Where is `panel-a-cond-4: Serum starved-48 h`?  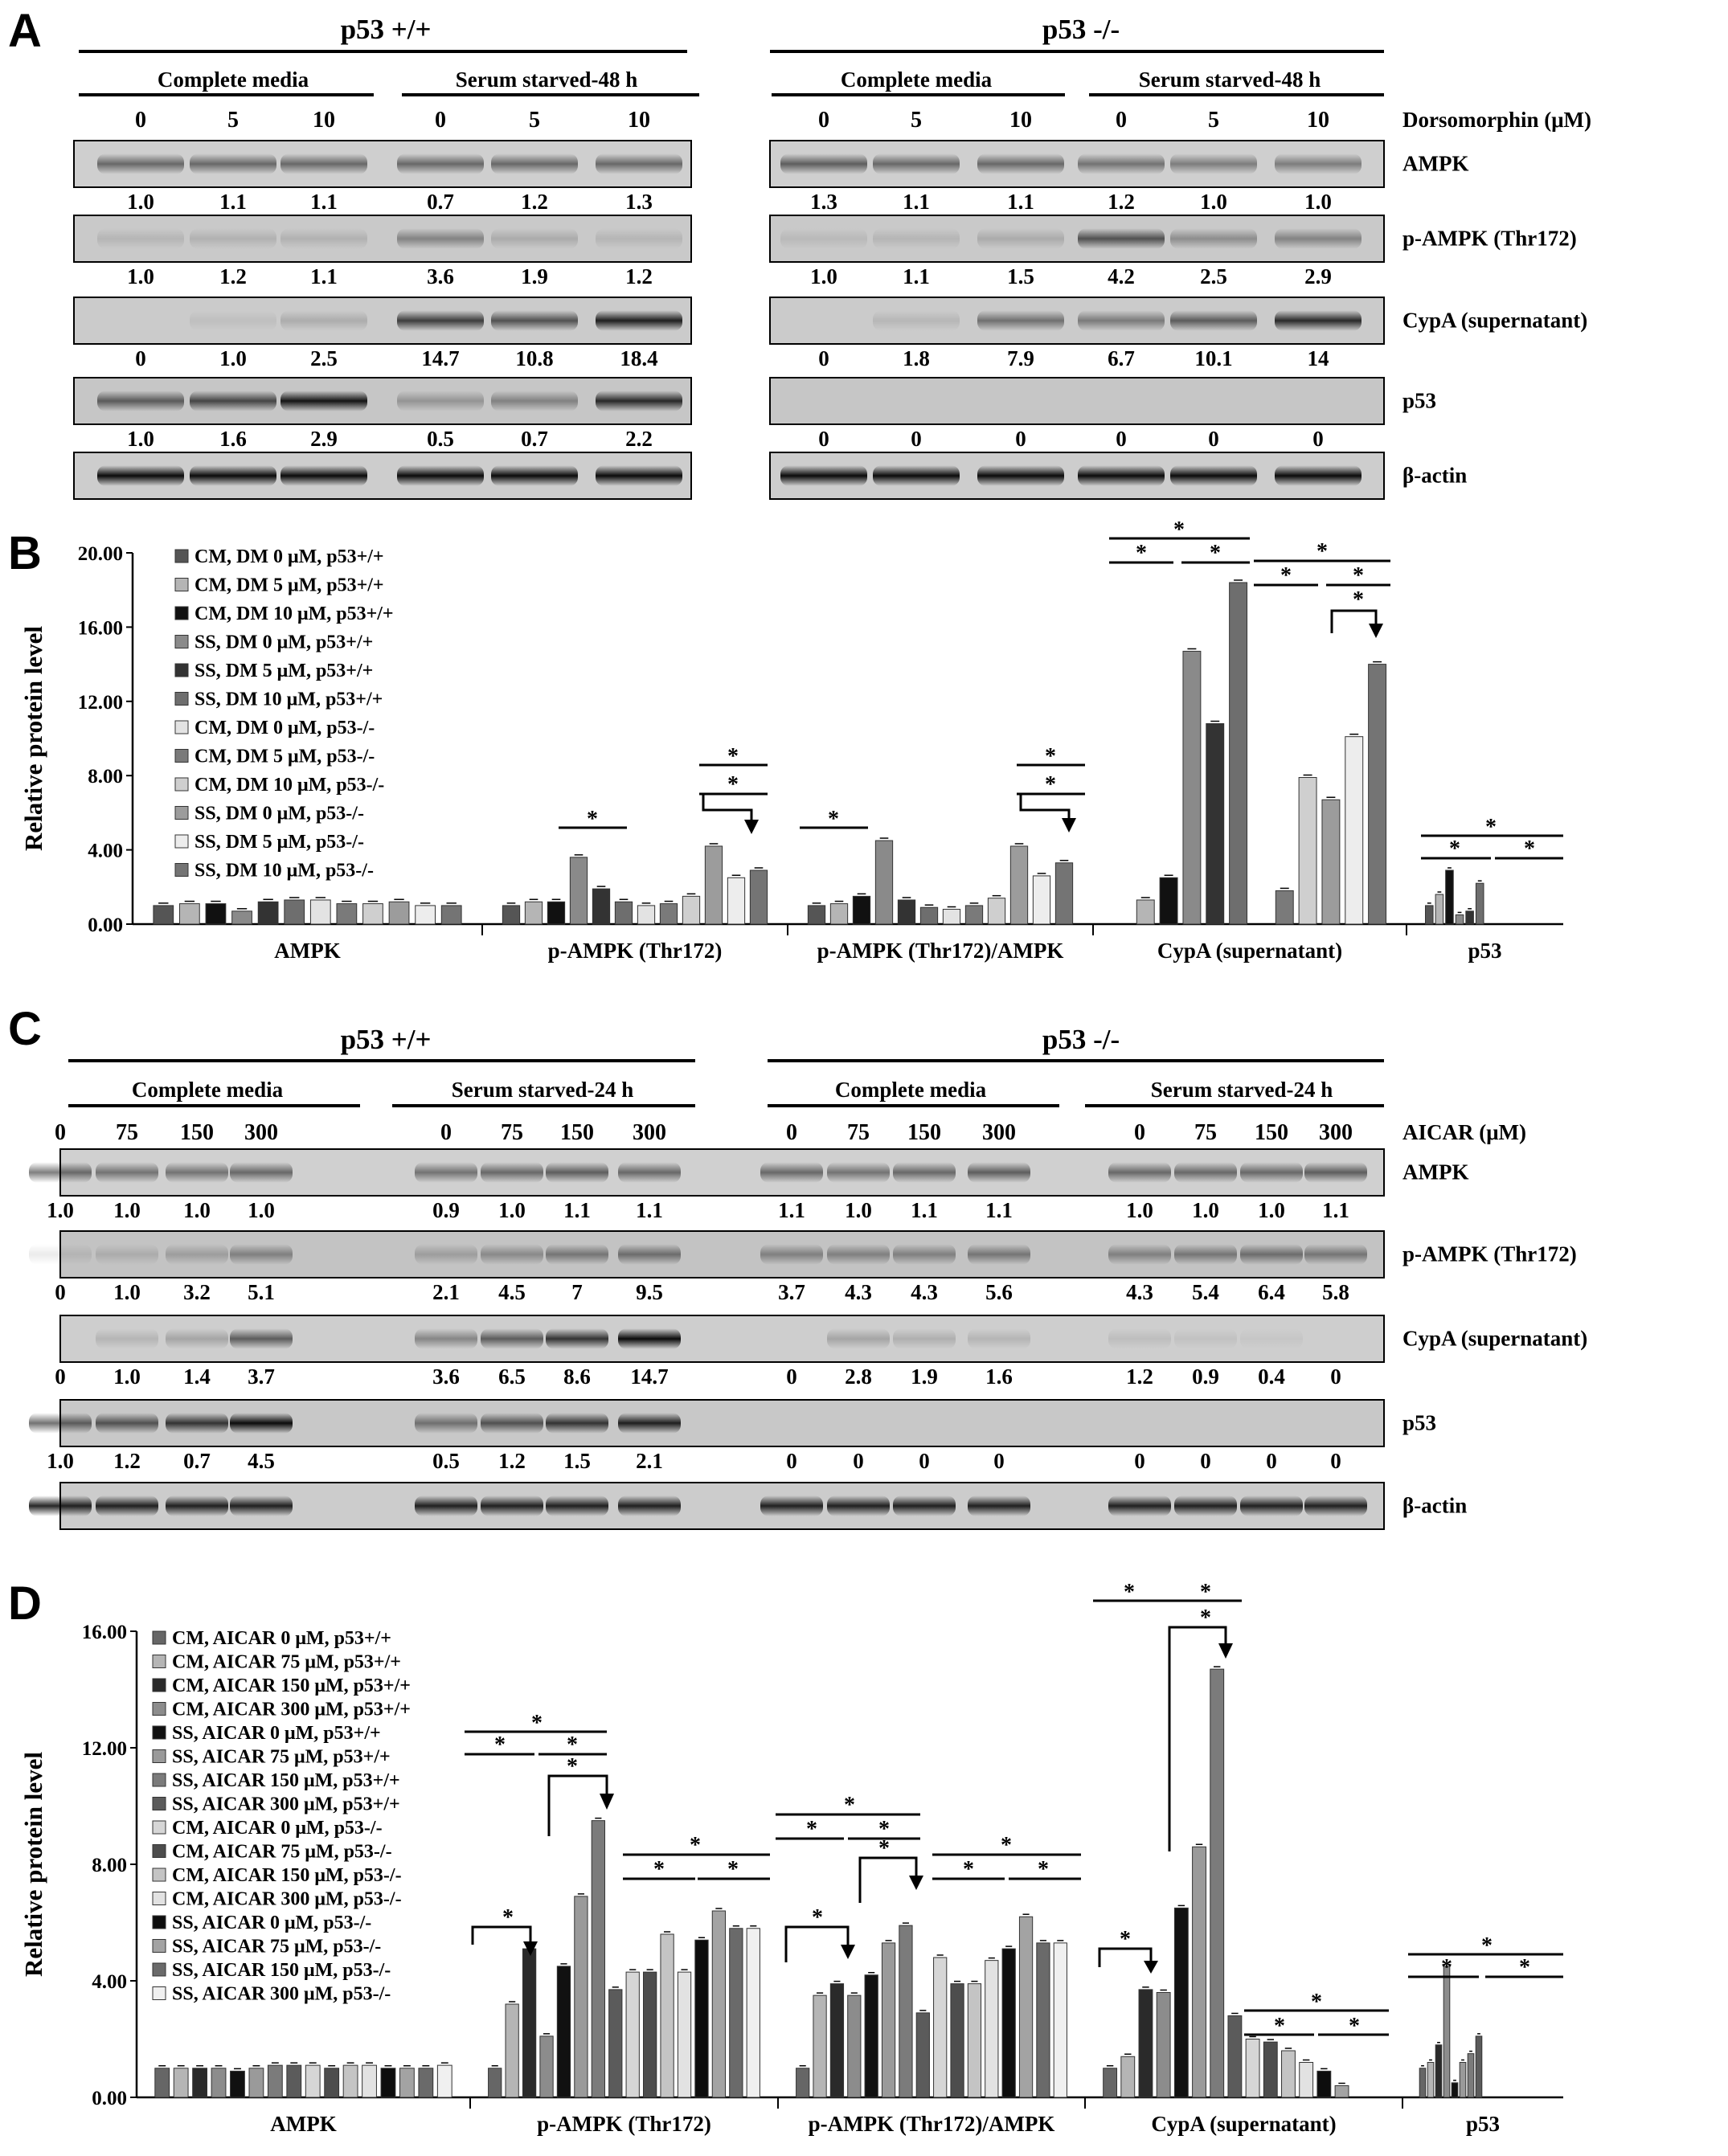
panel-a-cond-4: Serum starved-48 h is located at coordinates (1230, 80).